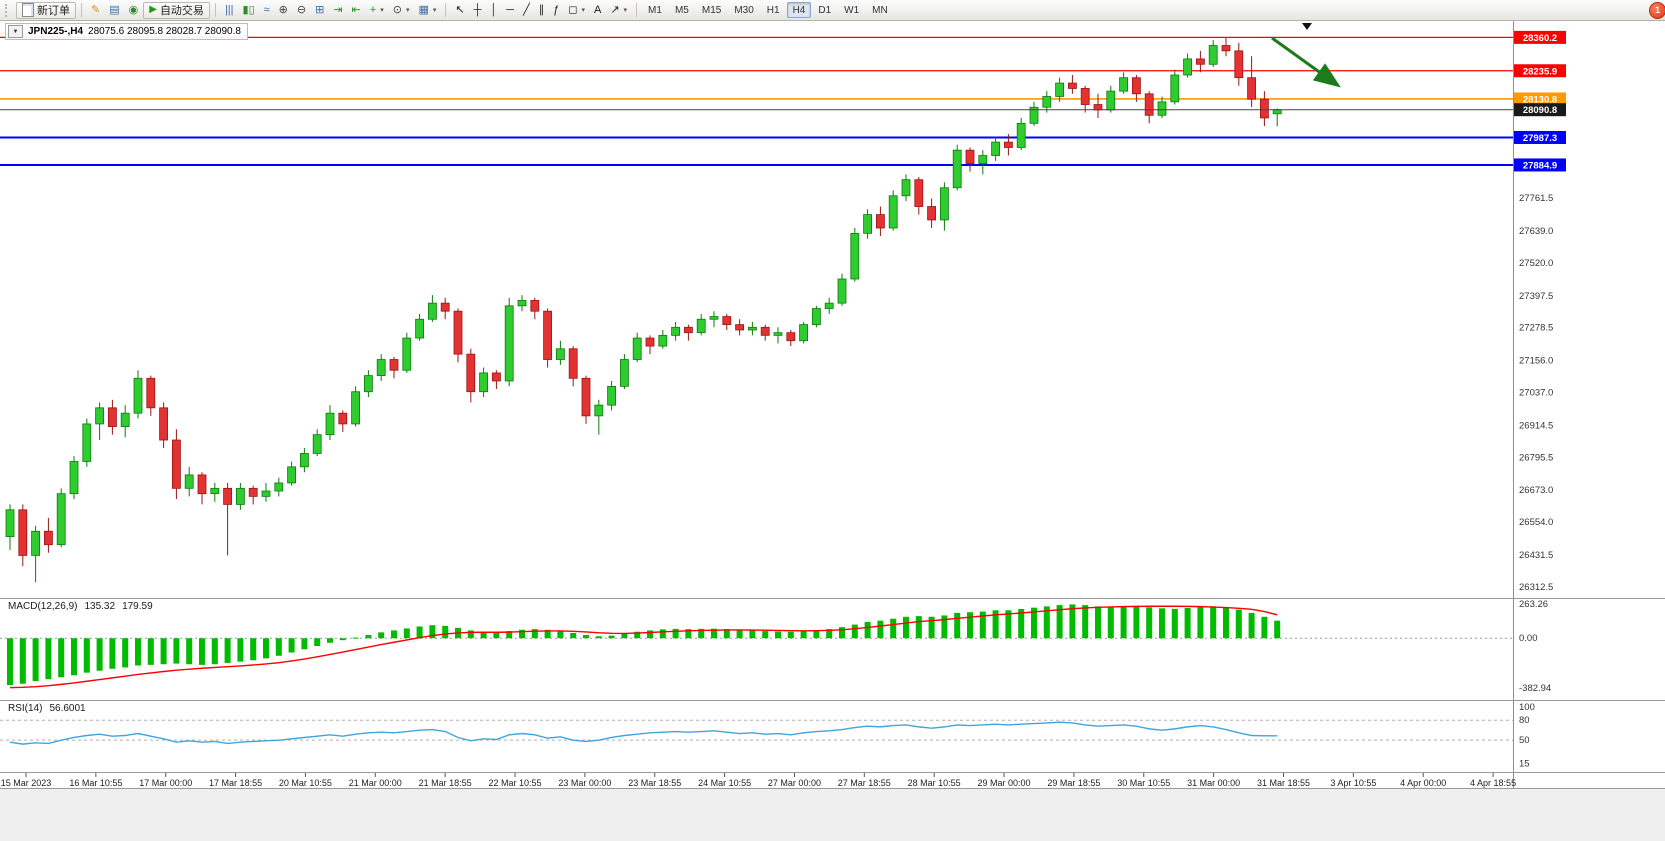 This screenshot has height=841, width=1665. What do you see at coordinates (615, 9) in the screenshot?
I see `arrows-icon: ↗` at bounding box center [615, 9].